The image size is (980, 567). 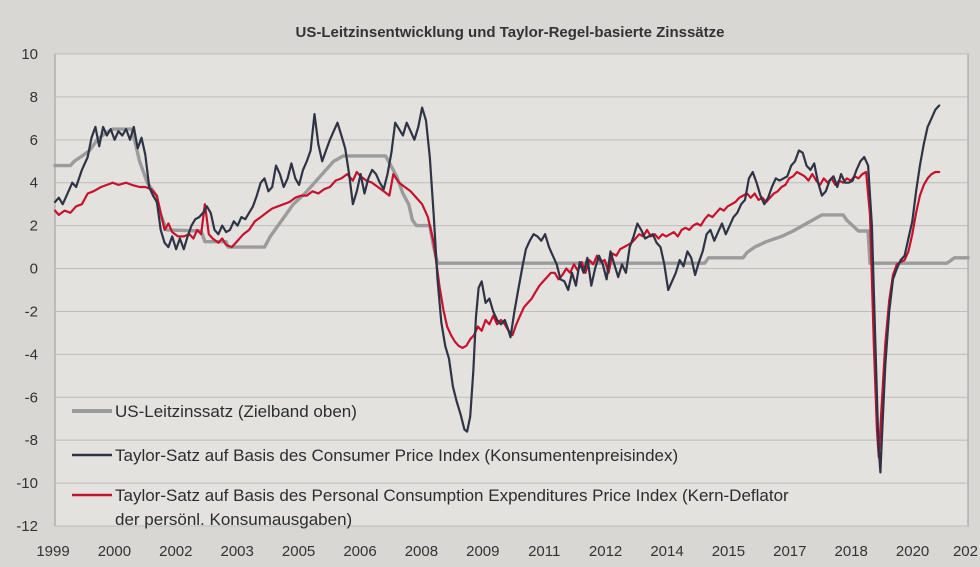 I want to click on x-tick-label: 2005, so click(x=298, y=551).